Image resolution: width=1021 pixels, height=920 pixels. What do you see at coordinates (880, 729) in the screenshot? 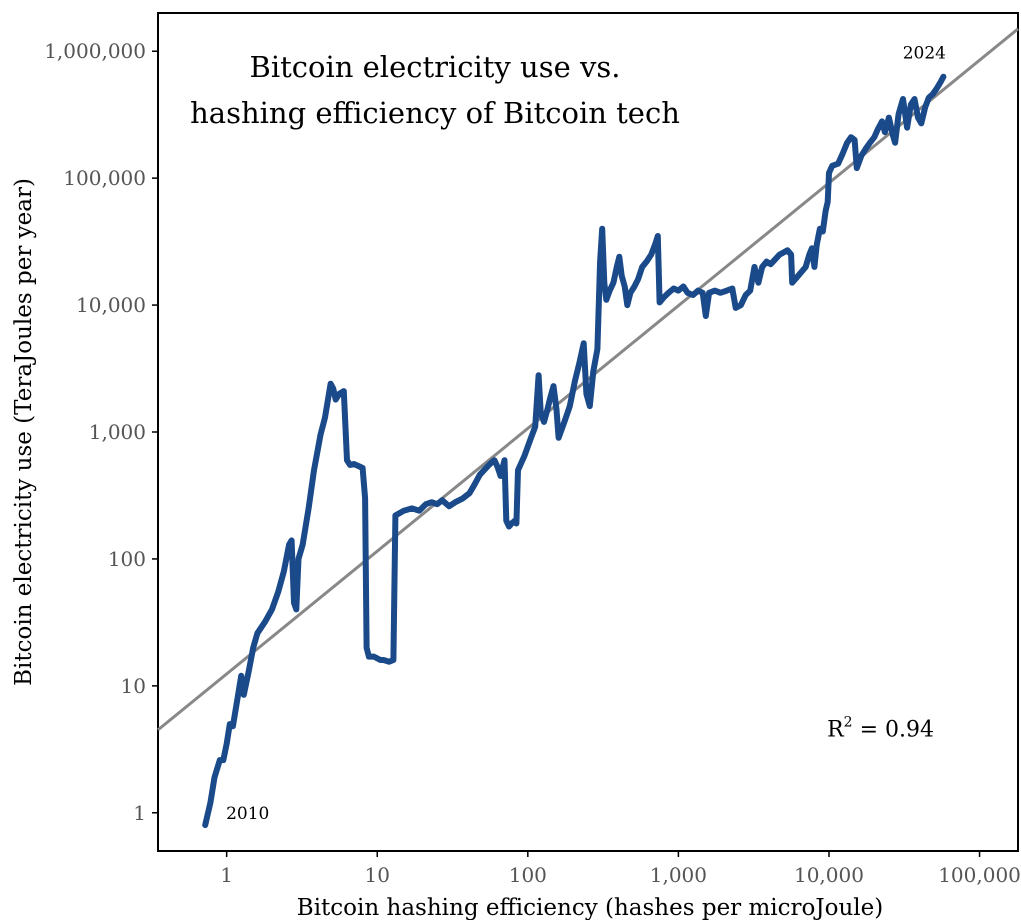
I see `r-squared-label: R2 = 0.94` at bounding box center [880, 729].